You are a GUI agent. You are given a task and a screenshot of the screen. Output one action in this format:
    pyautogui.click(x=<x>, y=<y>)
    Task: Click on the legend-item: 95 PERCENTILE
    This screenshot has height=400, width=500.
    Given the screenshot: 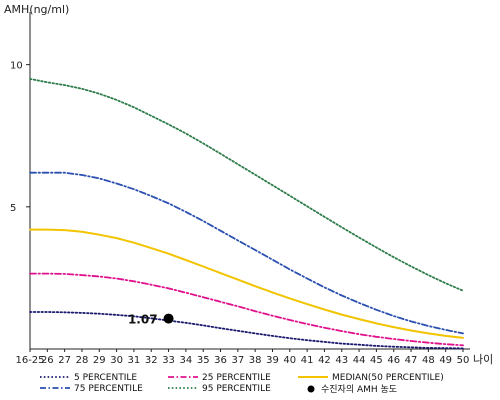 What is the action you would take?
    pyautogui.click(x=219, y=389)
    